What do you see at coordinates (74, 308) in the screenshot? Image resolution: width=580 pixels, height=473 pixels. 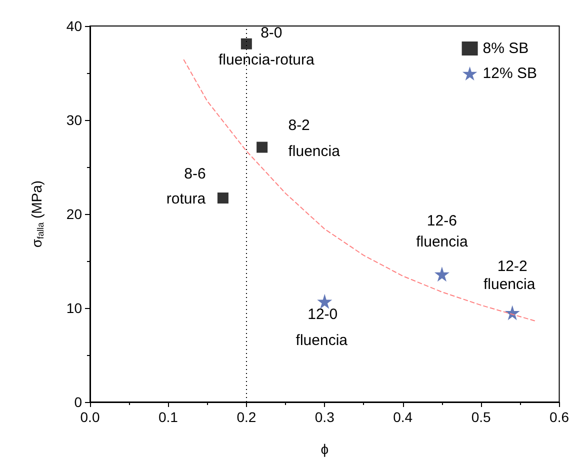 I see `y-tick-label: 10` at bounding box center [74, 308].